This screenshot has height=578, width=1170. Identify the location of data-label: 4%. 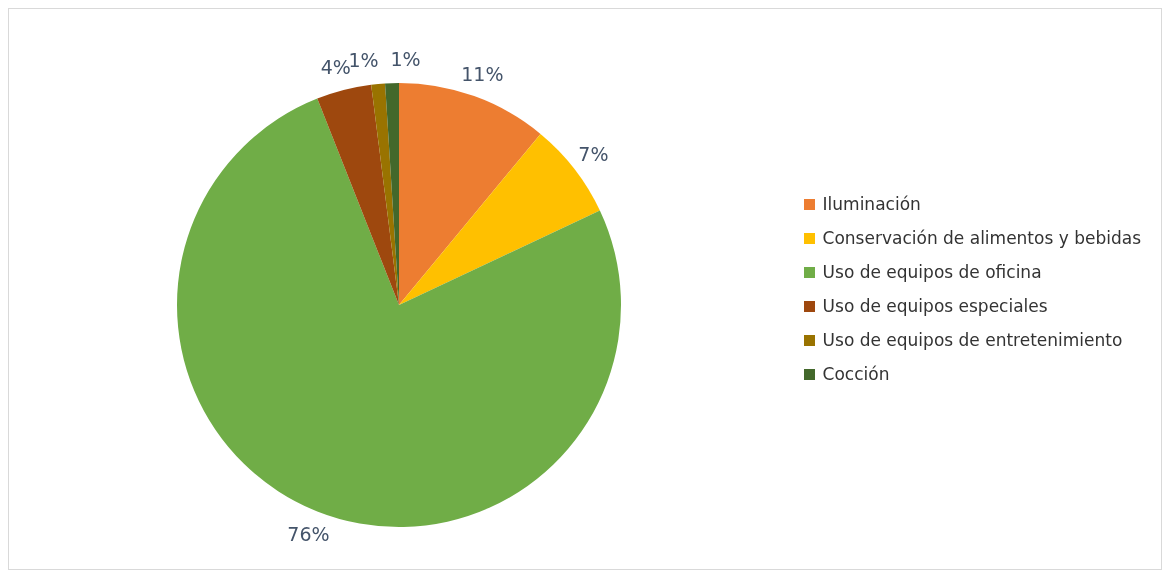
(335, 66).